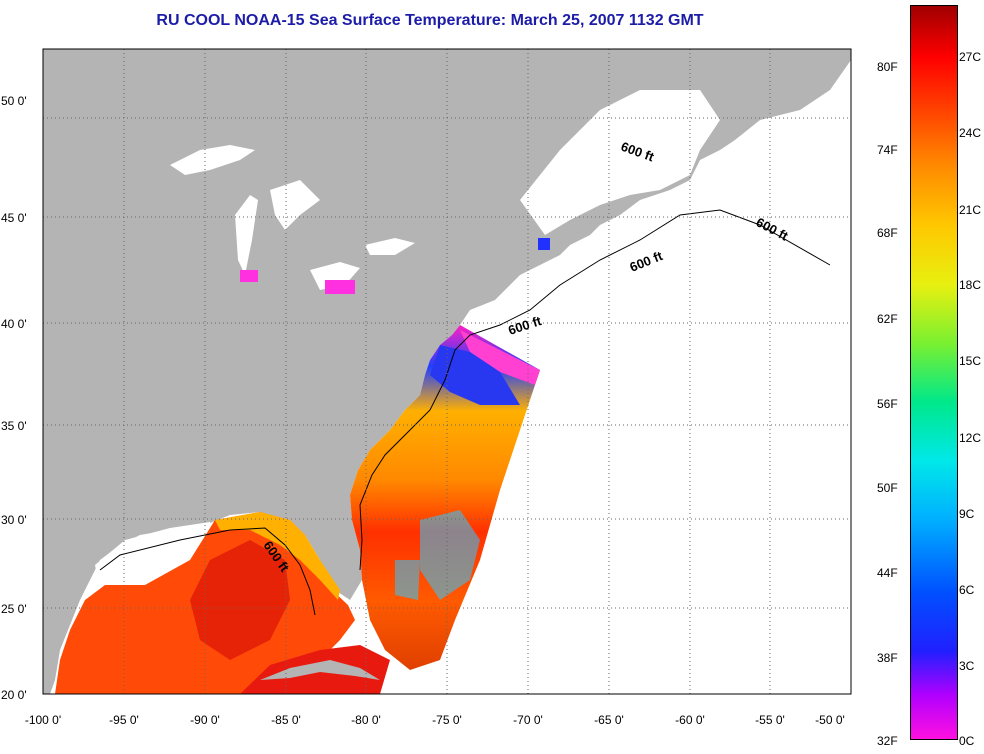  I want to click on lon-label: -75 0', so click(447, 720).